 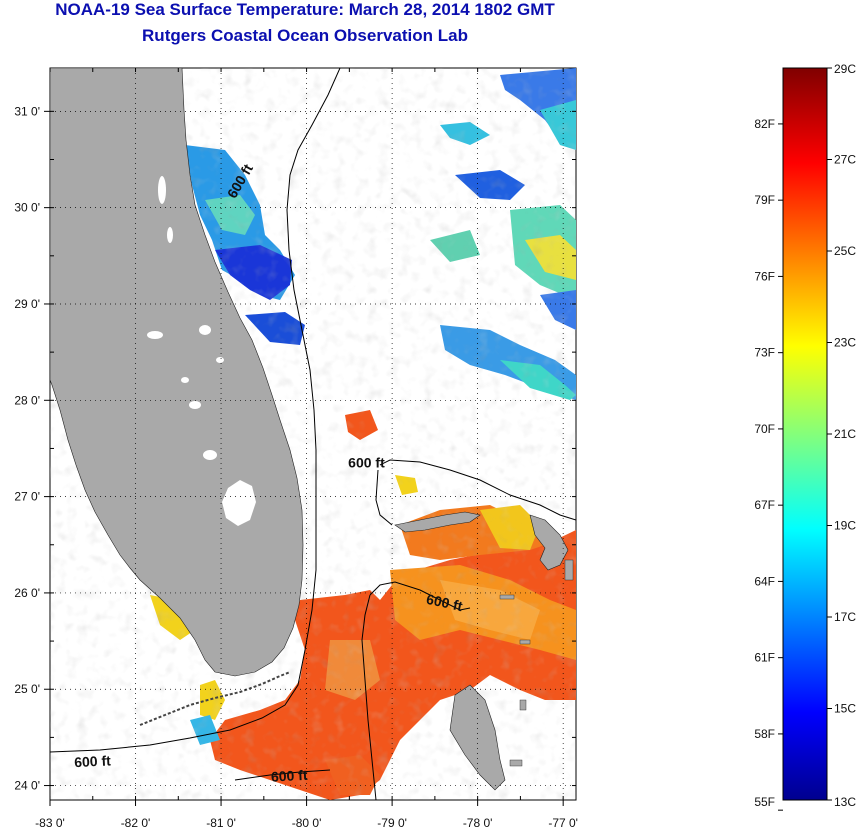 I want to click on celsius-label: 17C, so click(x=845, y=617).